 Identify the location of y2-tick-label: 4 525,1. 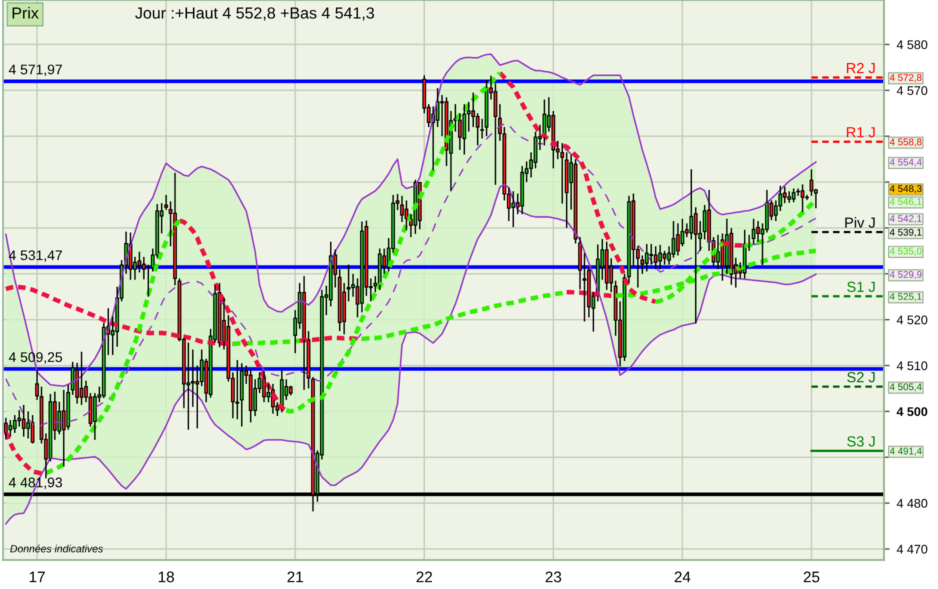
(906, 297).